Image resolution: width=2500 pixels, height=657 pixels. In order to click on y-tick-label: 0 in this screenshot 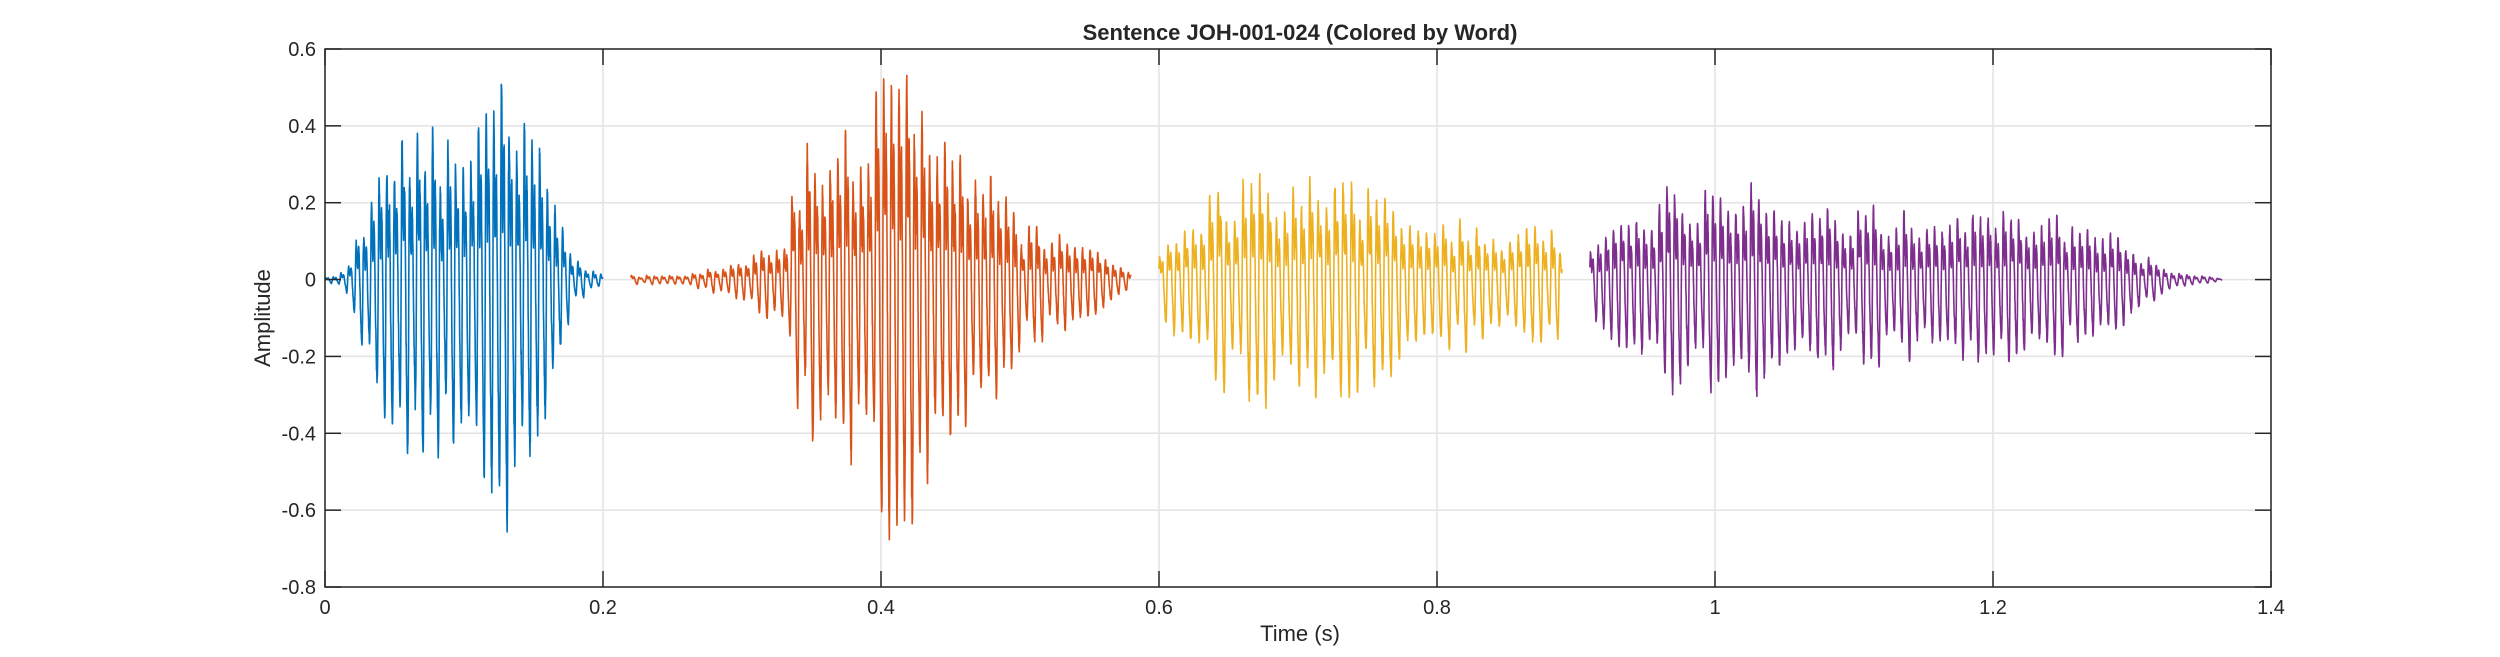, I will do `click(310, 281)`.